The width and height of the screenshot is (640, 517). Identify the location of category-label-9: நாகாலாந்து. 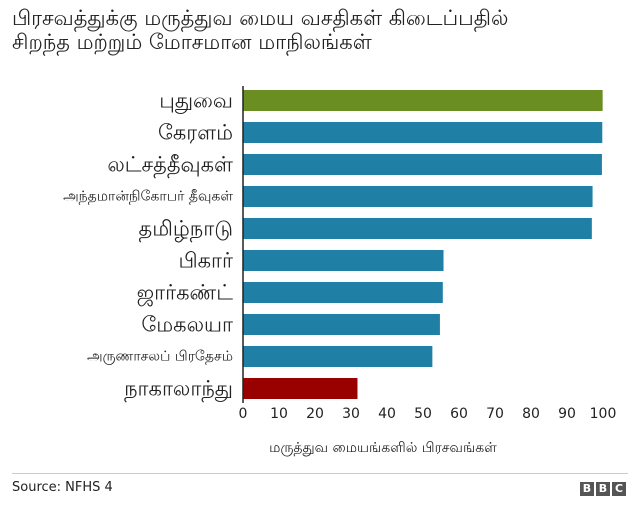
(178, 390).